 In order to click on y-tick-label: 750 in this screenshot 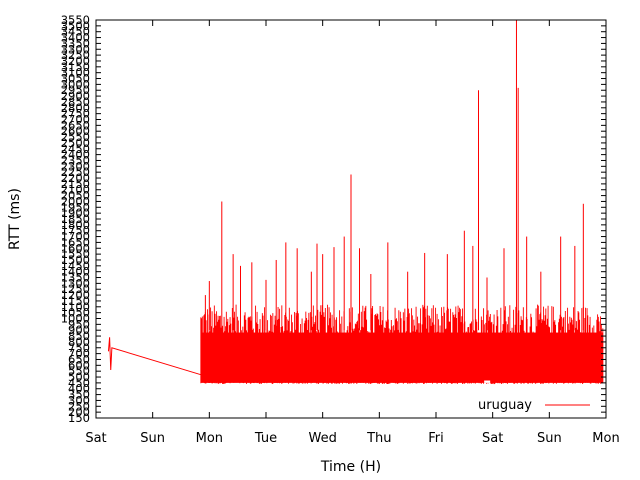, I will do `click(79, 348)`.